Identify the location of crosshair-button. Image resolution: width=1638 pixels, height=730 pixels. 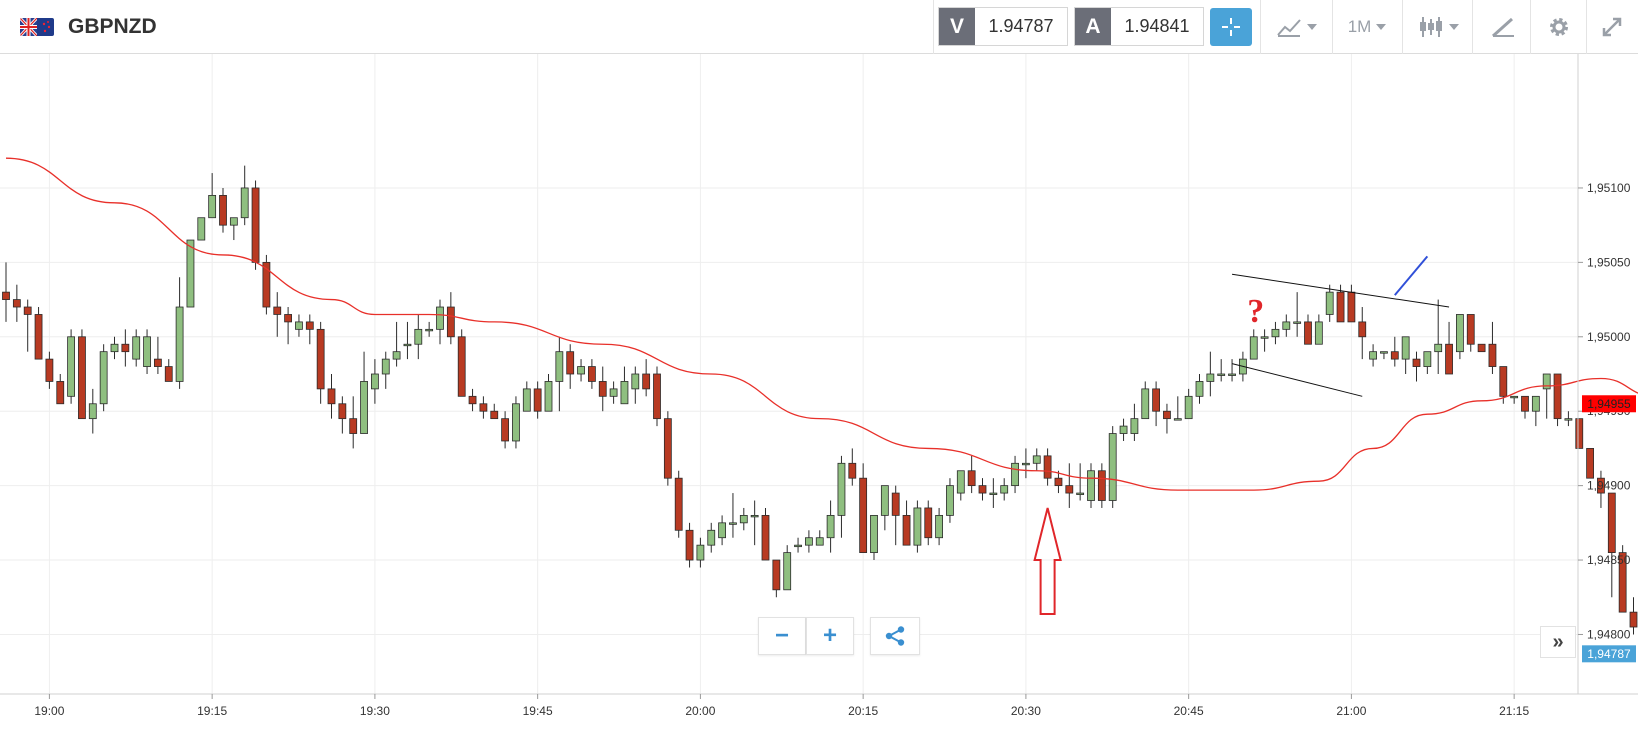
(1231, 27).